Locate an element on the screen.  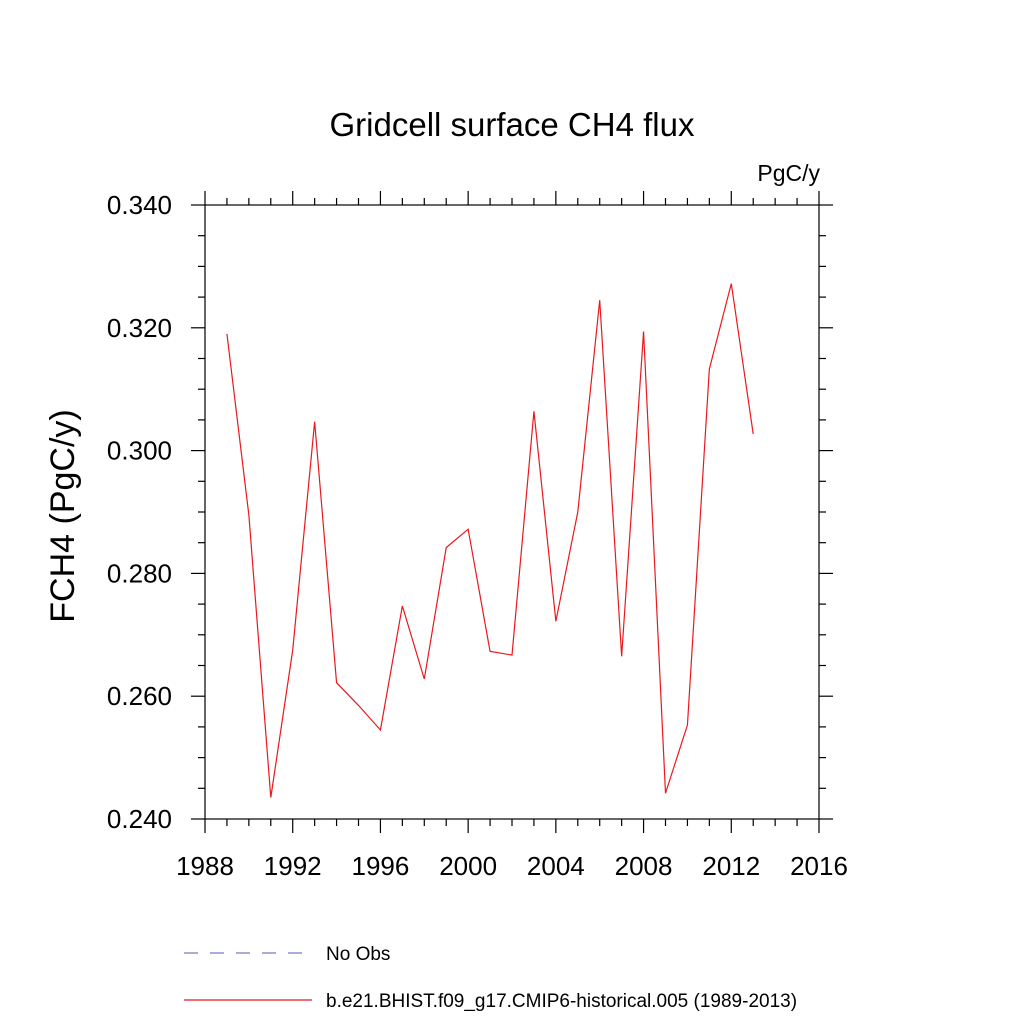
legend-label: No Obs is located at coordinates (358, 954).